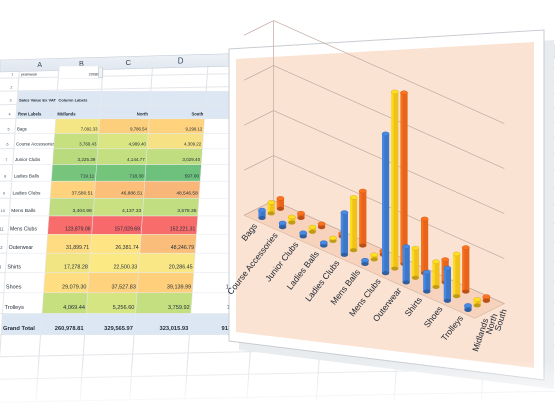 The height and width of the screenshot is (415, 555). I want to click on bar-midlands-outerwear, so click(406, 264).